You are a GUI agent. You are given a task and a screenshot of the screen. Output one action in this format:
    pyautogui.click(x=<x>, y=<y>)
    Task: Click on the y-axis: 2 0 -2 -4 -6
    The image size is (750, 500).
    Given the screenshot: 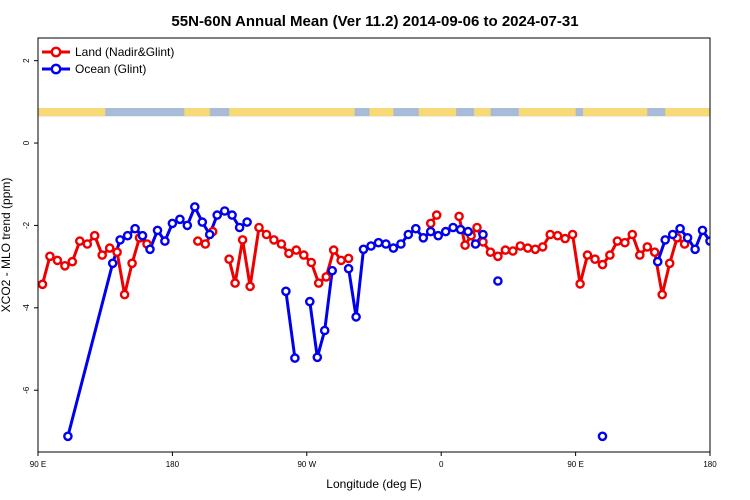 What is the action you would take?
    pyautogui.click(x=30, y=226)
    